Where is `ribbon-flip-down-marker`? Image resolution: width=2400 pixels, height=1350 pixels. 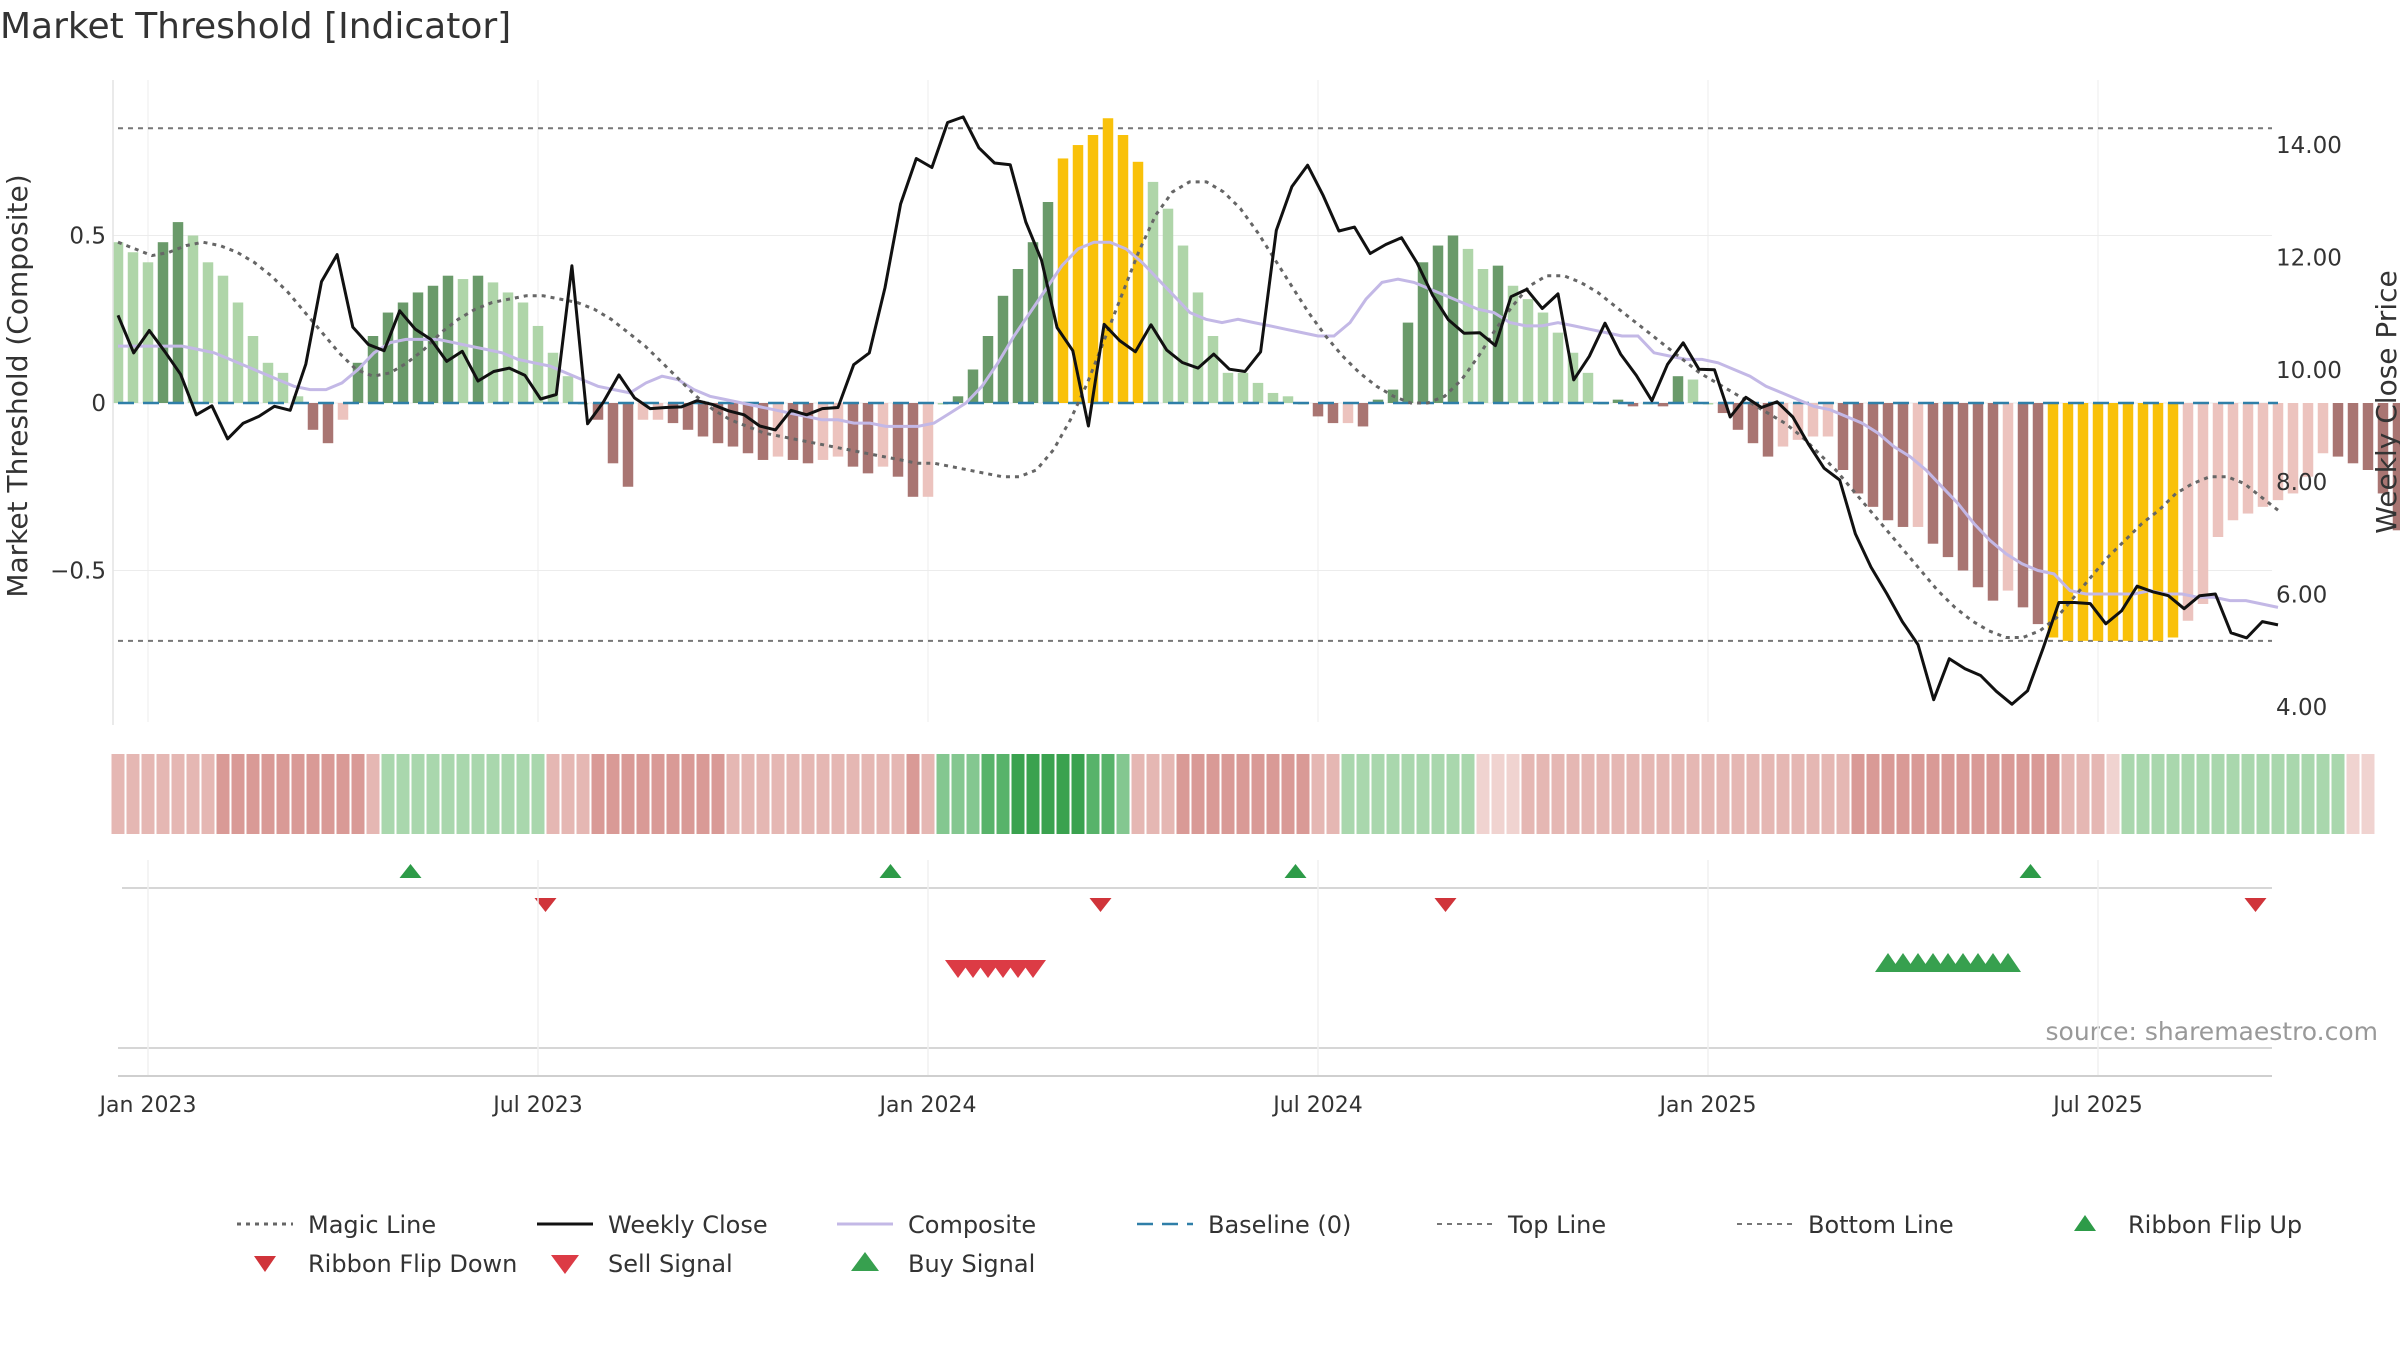 ribbon-flip-down-marker is located at coordinates (545, 905).